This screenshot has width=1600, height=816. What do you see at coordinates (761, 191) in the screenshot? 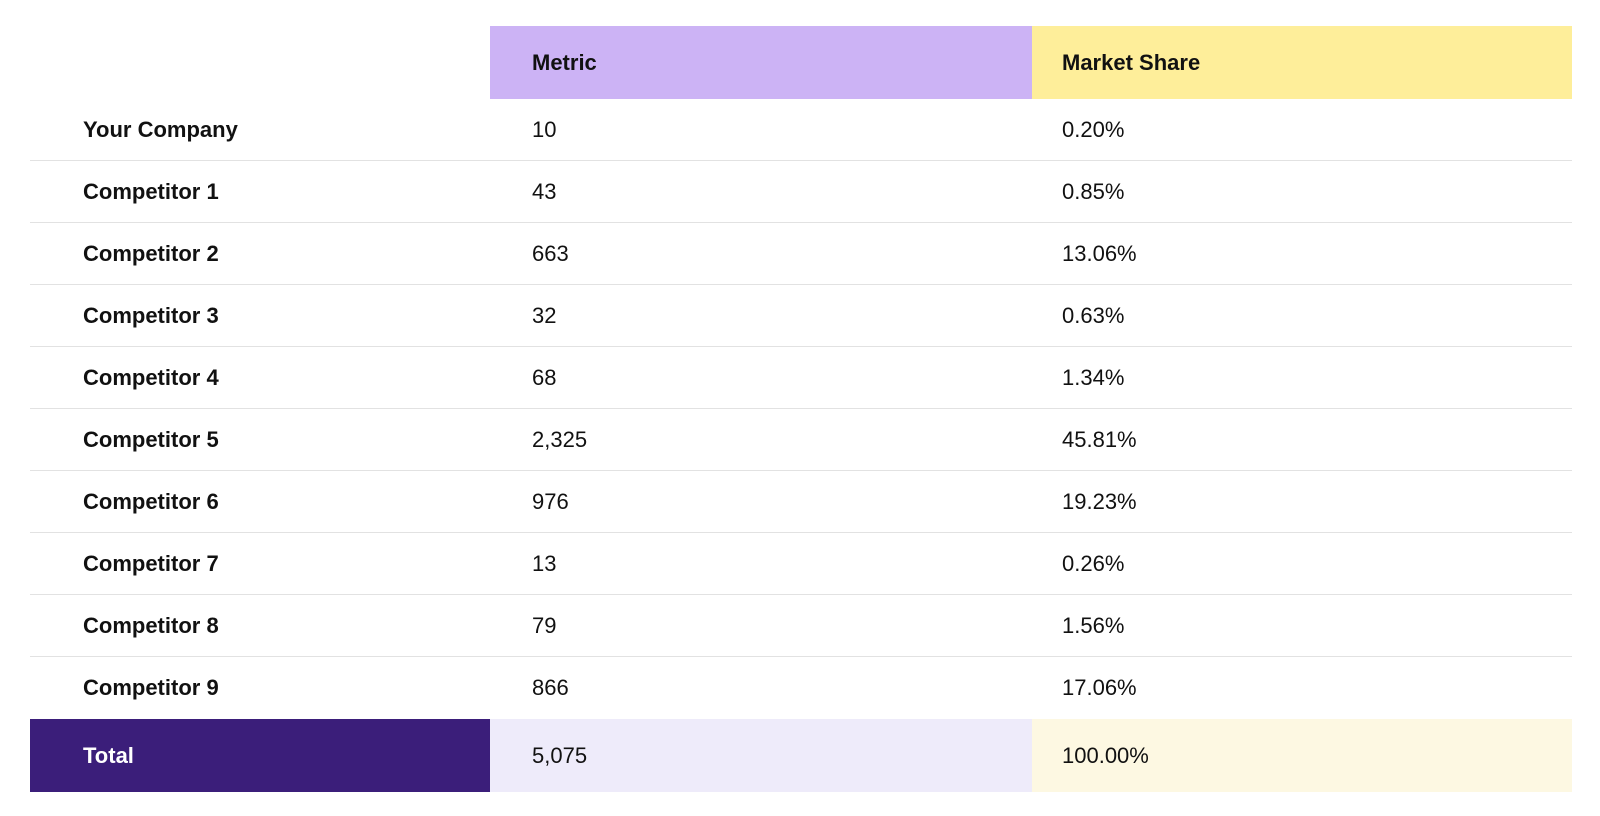
I see `row-metric-value-cell: 43` at bounding box center [761, 191].